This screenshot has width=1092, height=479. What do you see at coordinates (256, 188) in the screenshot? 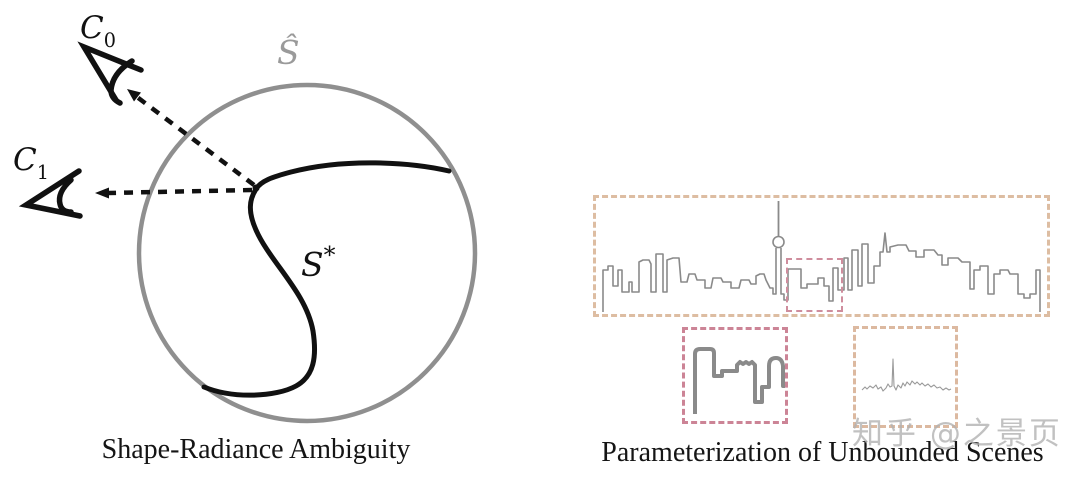
I see `surface-point` at bounding box center [256, 188].